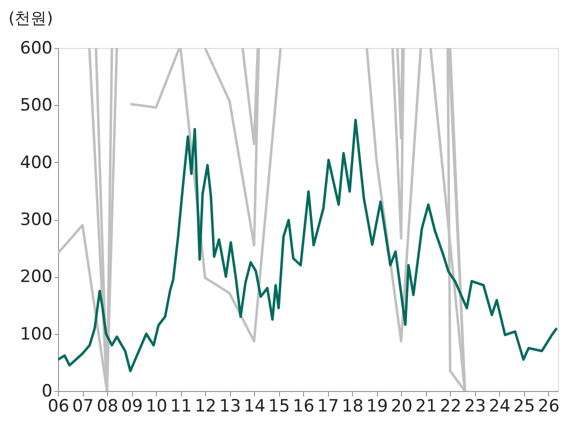 Image resolution: width=571 pixels, height=428 pixels. I want to click on y-tick-label: 200, so click(36, 277).